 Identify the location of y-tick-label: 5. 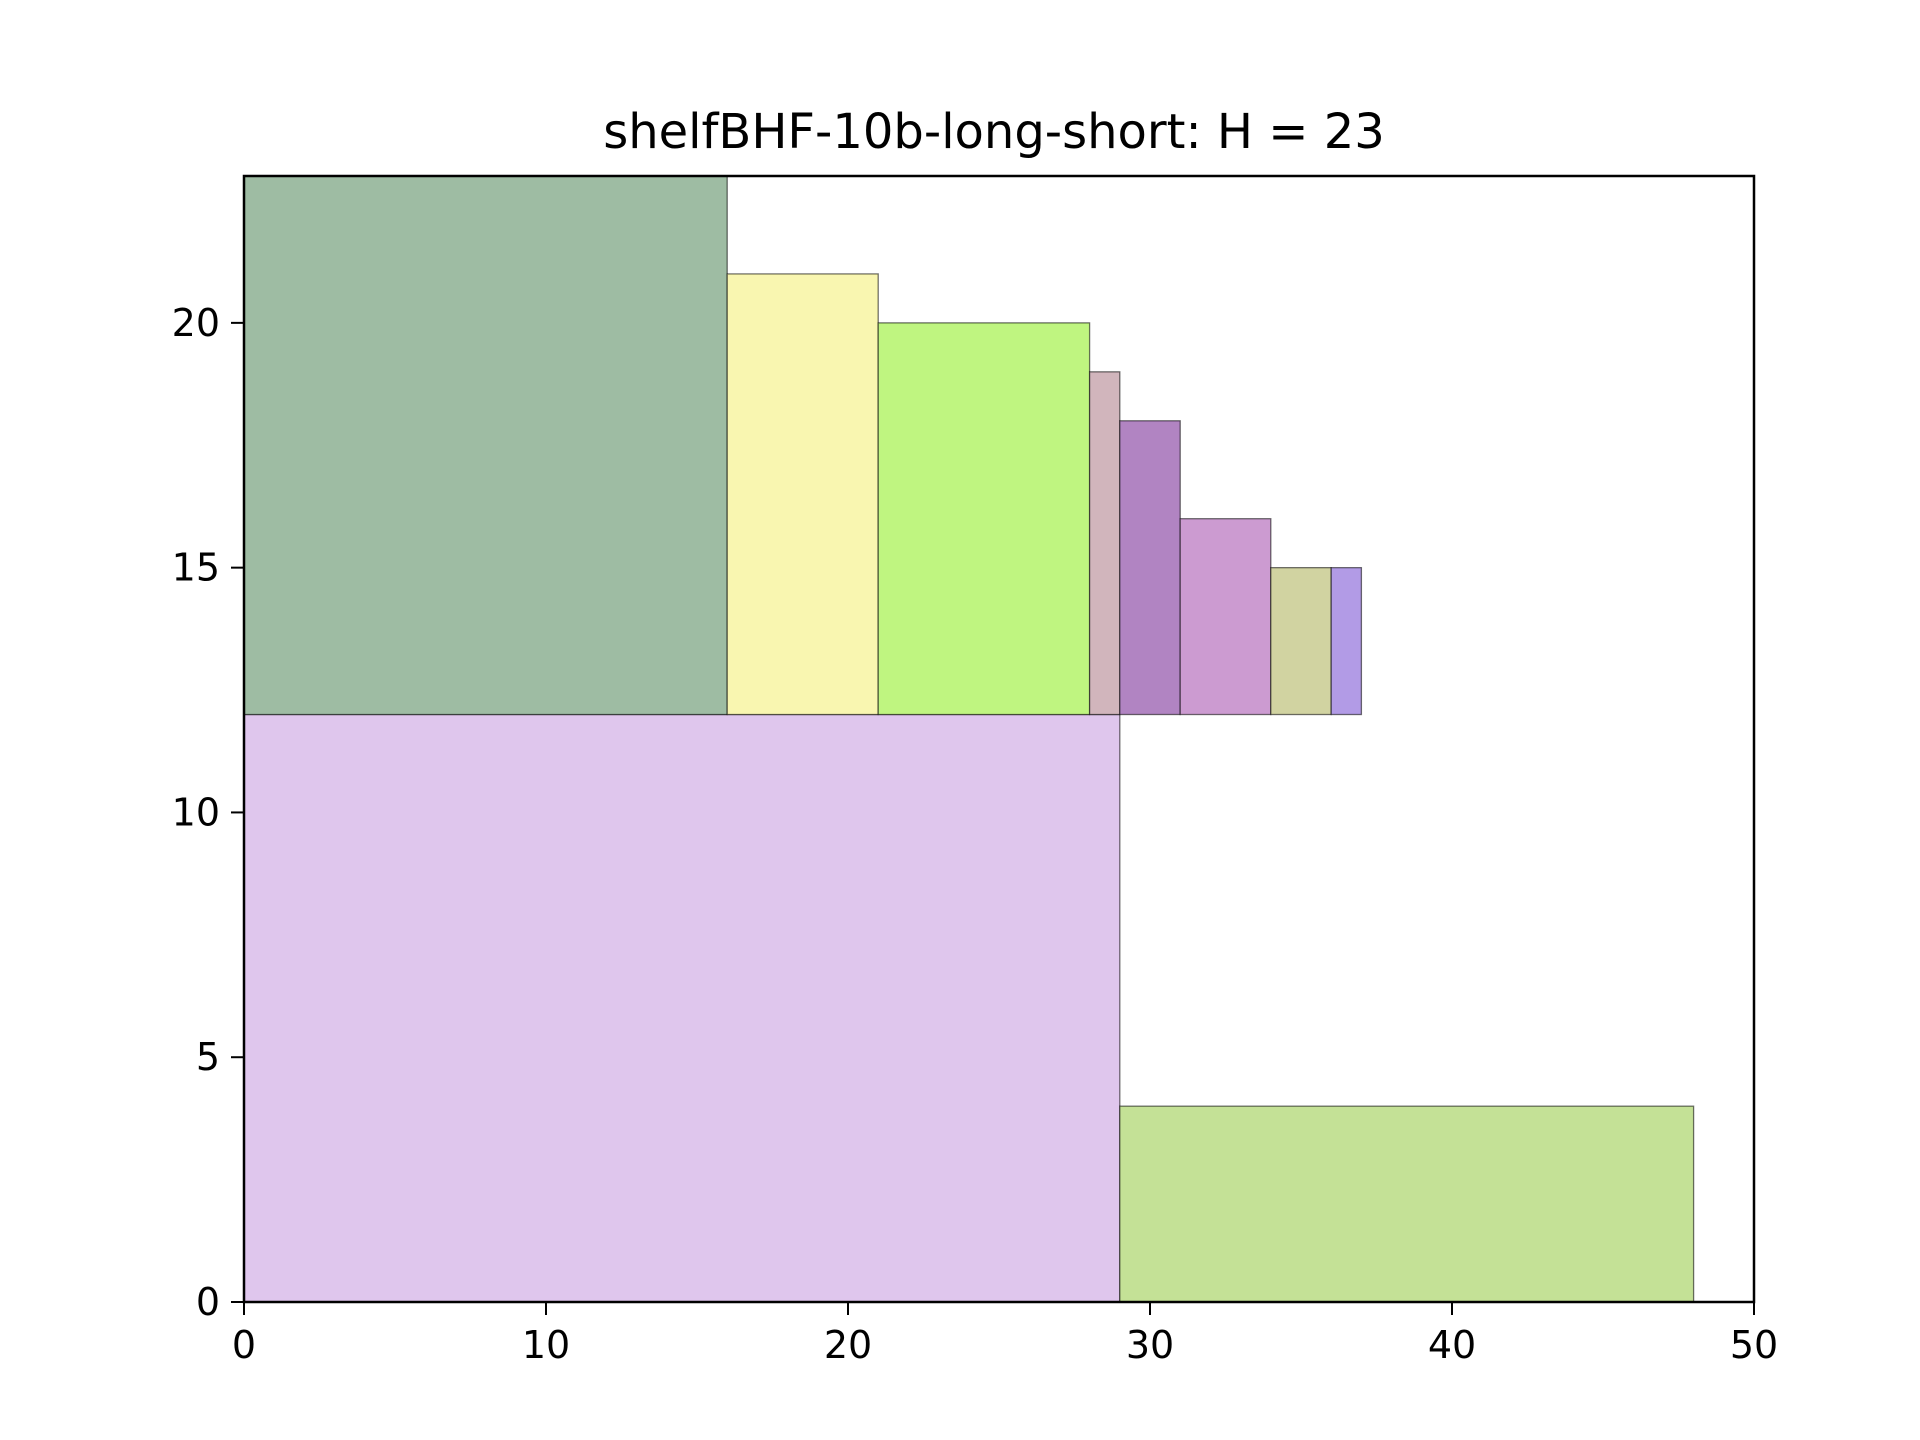
(208, 1057).